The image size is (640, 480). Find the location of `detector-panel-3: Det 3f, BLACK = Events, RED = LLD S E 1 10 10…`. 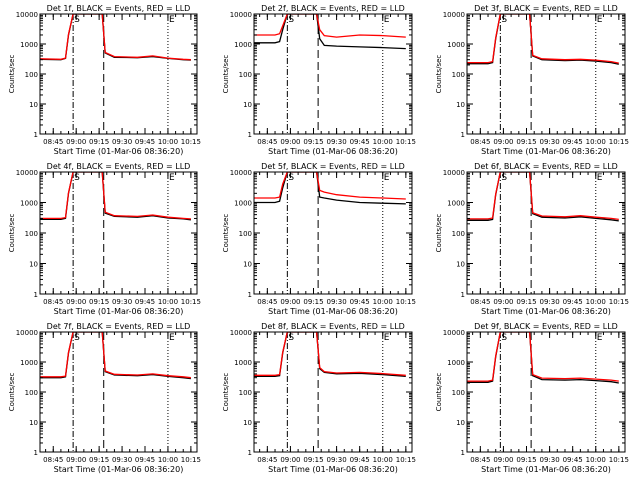

detector-panel-3: Det 3f, BLACK = Events, RED = LLD S E 1 10 10… is located at coordinates (532, 80).